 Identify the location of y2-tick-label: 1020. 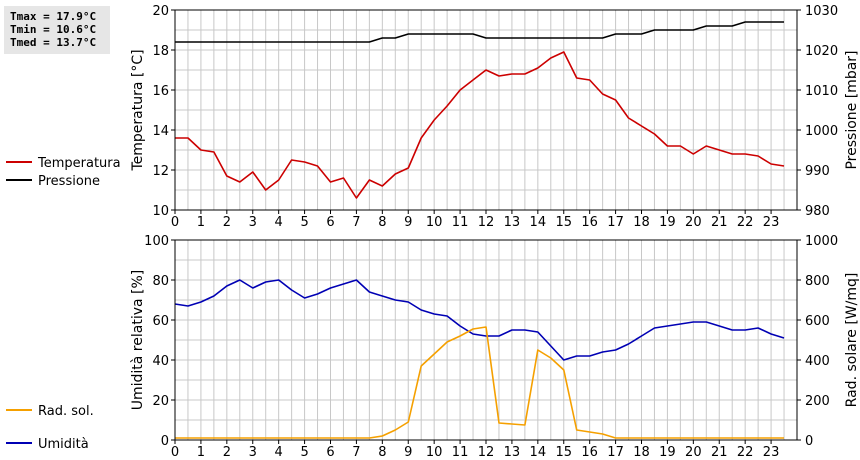
(821, 51).